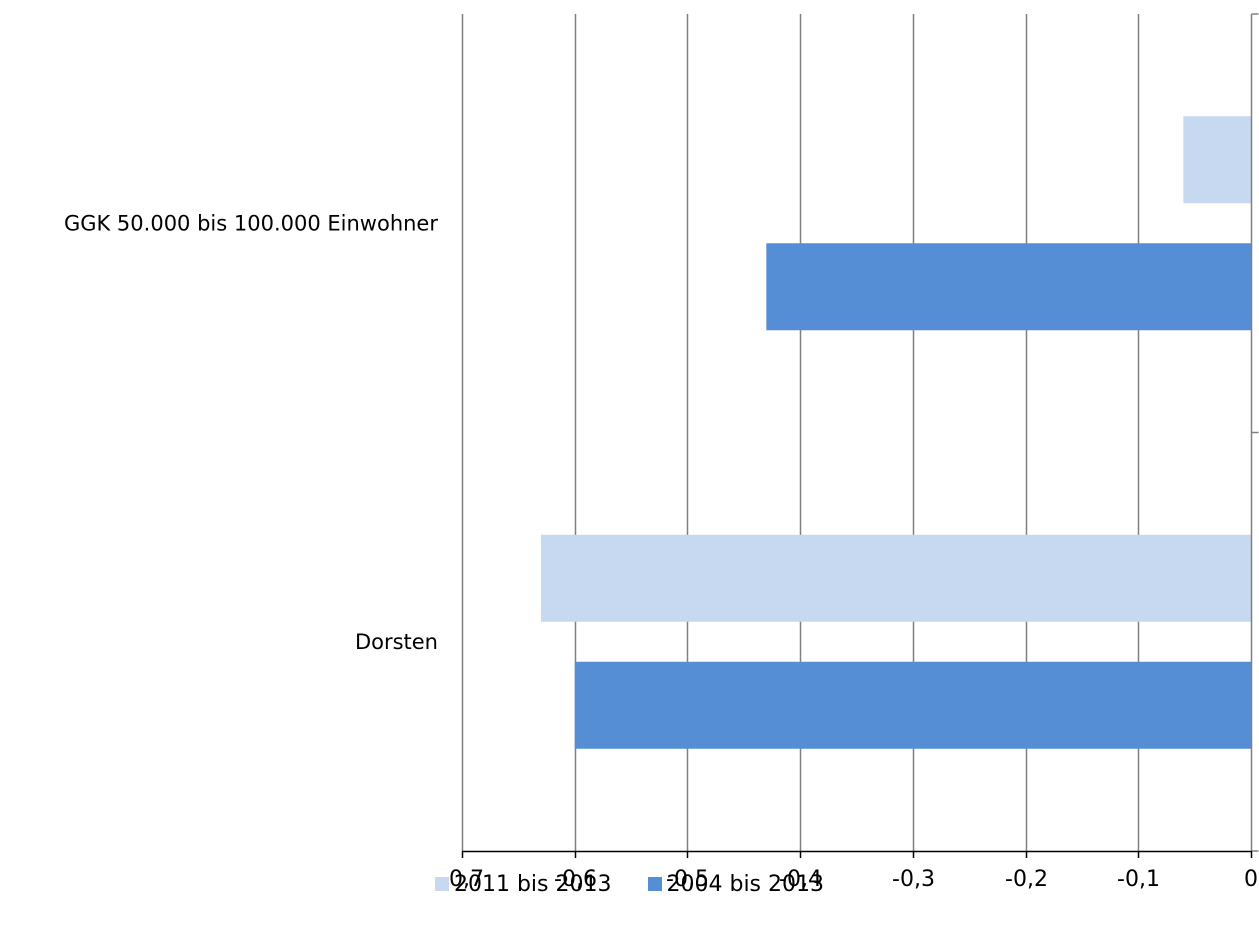  Describe the element at coordinates (396, 642) in the screenshot. I see `category-label: Dorsten` at that location.